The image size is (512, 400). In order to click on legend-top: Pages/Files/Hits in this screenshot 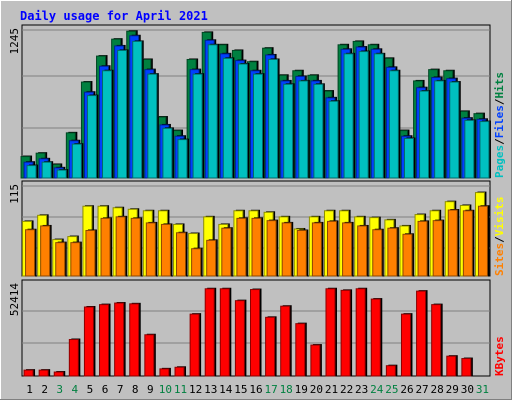, I will do `click(499, 125)`.